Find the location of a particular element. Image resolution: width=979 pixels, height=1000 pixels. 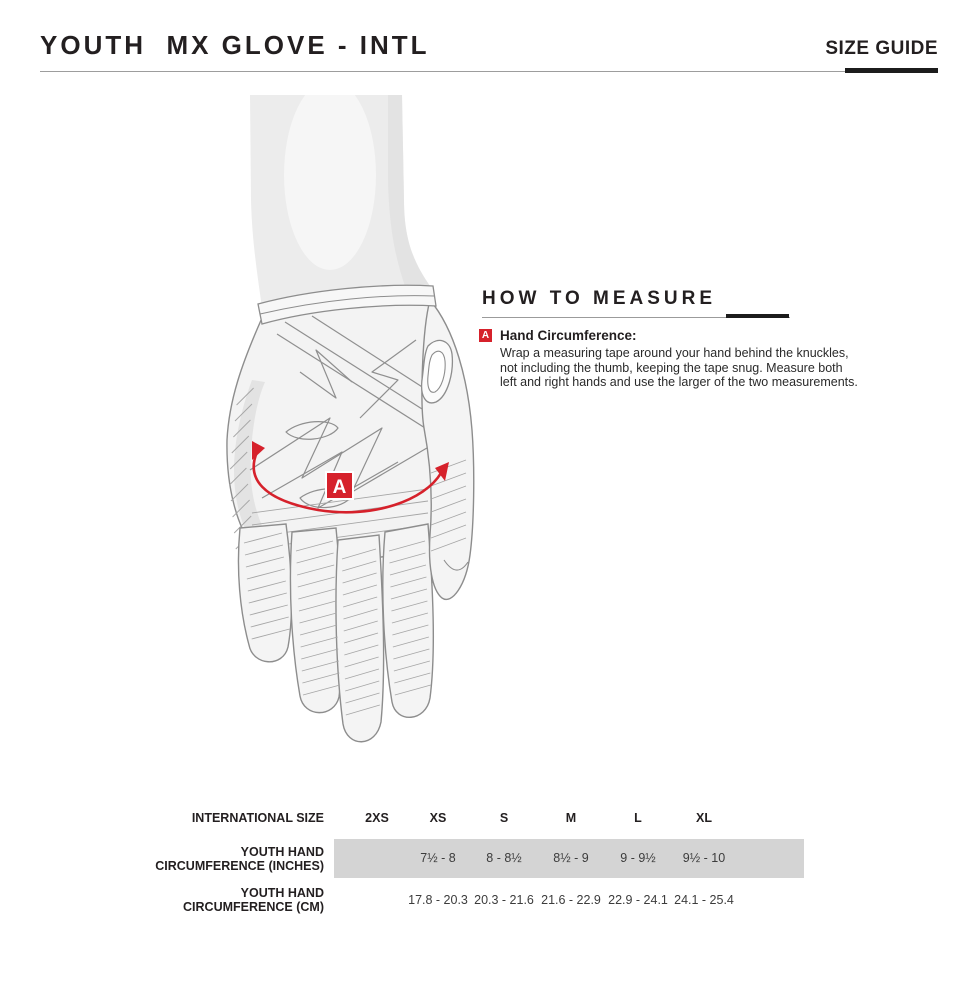

how-to-measure-divider is located at coordinates (636, 317).